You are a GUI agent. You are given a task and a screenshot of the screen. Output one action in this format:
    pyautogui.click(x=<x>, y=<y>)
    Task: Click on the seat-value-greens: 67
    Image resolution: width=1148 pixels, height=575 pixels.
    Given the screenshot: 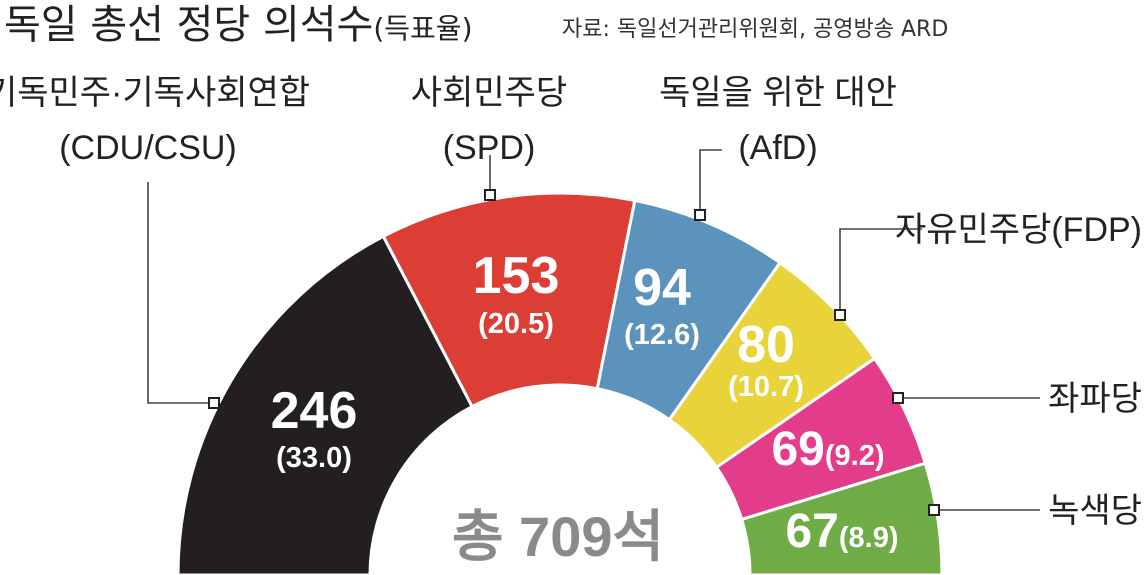 What is the action you would take?
    pyautogui.click(x=811, y=531)
    